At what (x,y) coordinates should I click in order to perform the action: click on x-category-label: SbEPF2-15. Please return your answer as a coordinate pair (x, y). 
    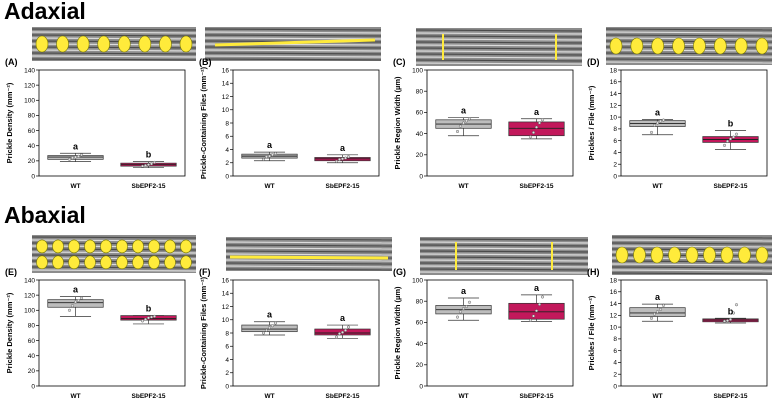
    Looking at the image, I should click on (537, 396).